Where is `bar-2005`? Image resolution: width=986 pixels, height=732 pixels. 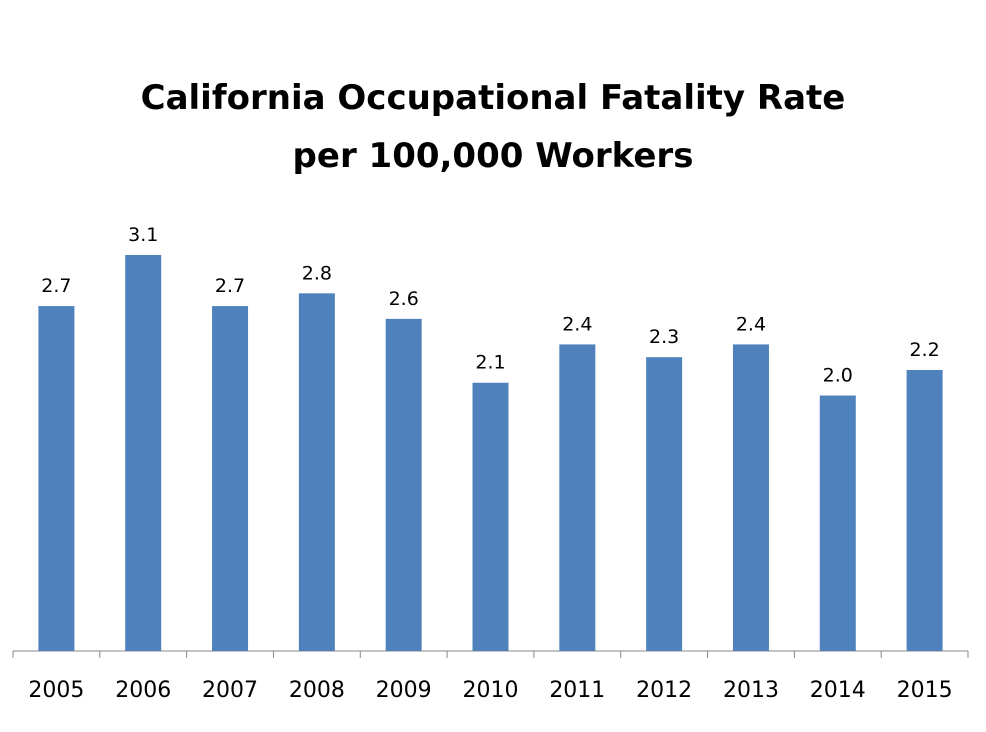
bar-2005 is located at coordinates (56, 478).